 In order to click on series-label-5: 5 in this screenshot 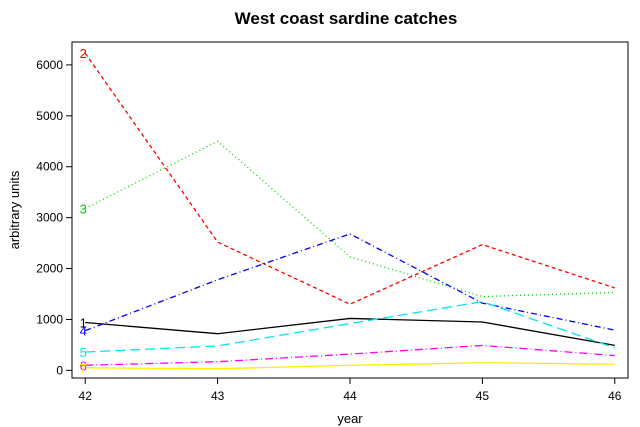, I will do `click(83, 352)`.